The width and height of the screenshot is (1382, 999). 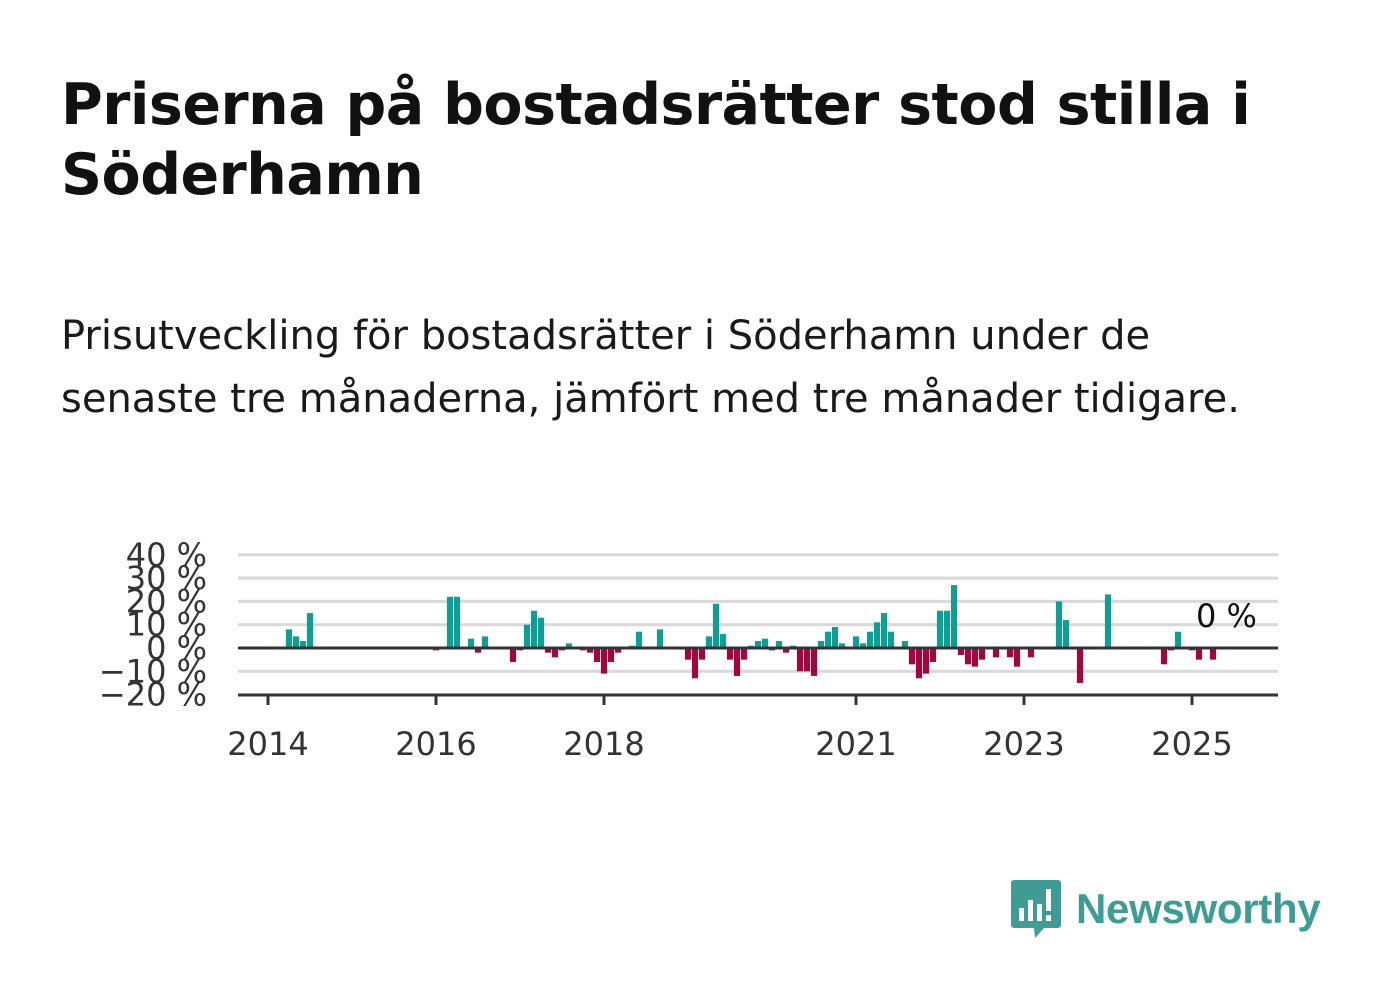 I want to click on y-tick-label: −20 %, so click(x=153, y=695).